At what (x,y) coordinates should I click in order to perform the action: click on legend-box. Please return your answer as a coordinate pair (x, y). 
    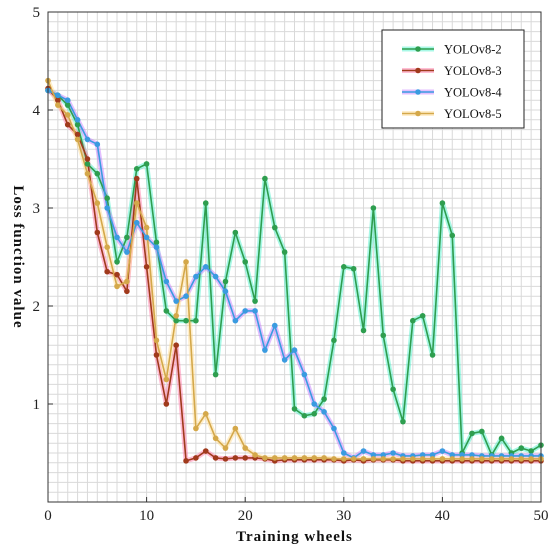
    Looking at the image, I should click on (453, 79).